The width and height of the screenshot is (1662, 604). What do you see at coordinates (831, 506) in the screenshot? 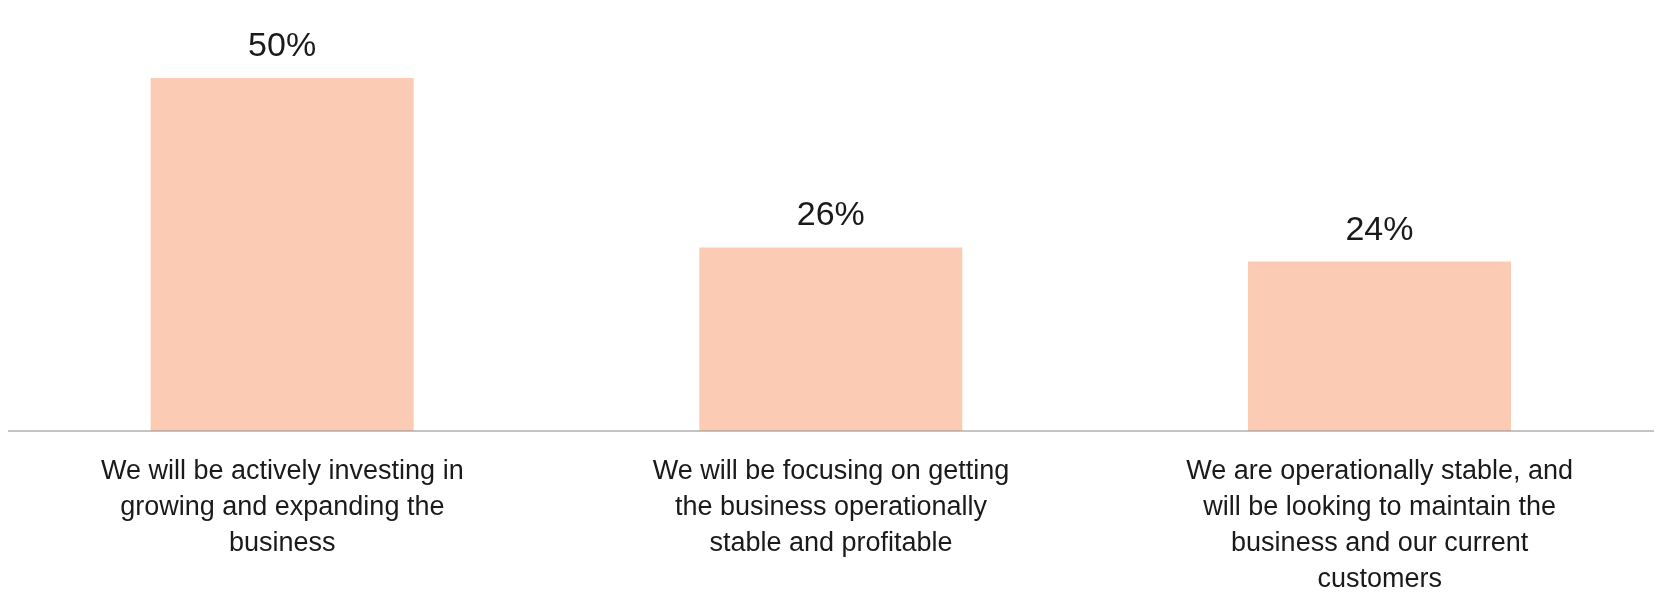
I see `x-tick-label: We will be focusing on getting the business operationally stable and profitable` at bounding box center [831, 506].